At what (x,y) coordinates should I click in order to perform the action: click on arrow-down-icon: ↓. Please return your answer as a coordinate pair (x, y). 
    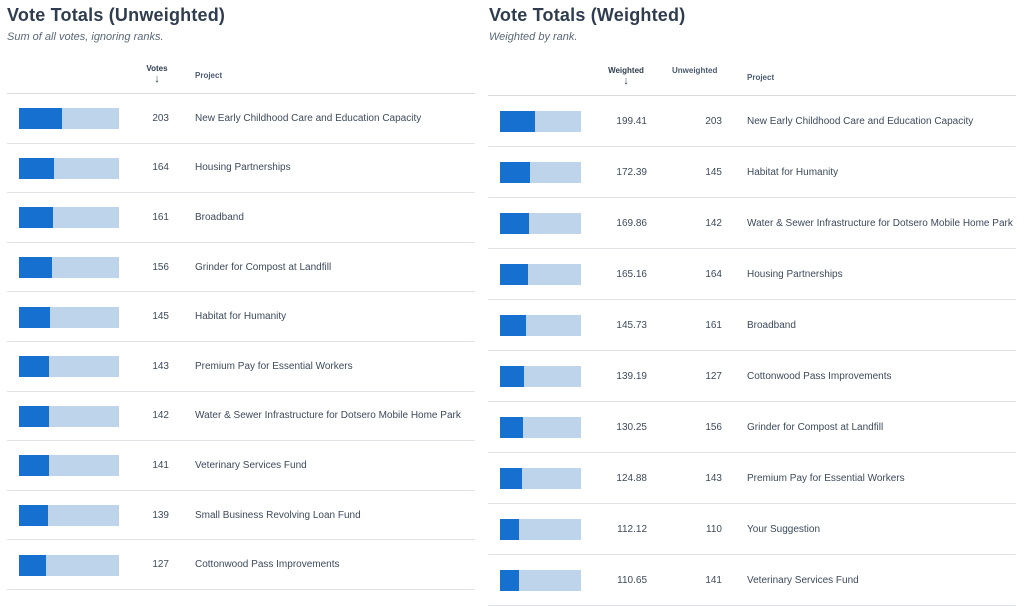
    Looking at the image, I should click on (157, 79).